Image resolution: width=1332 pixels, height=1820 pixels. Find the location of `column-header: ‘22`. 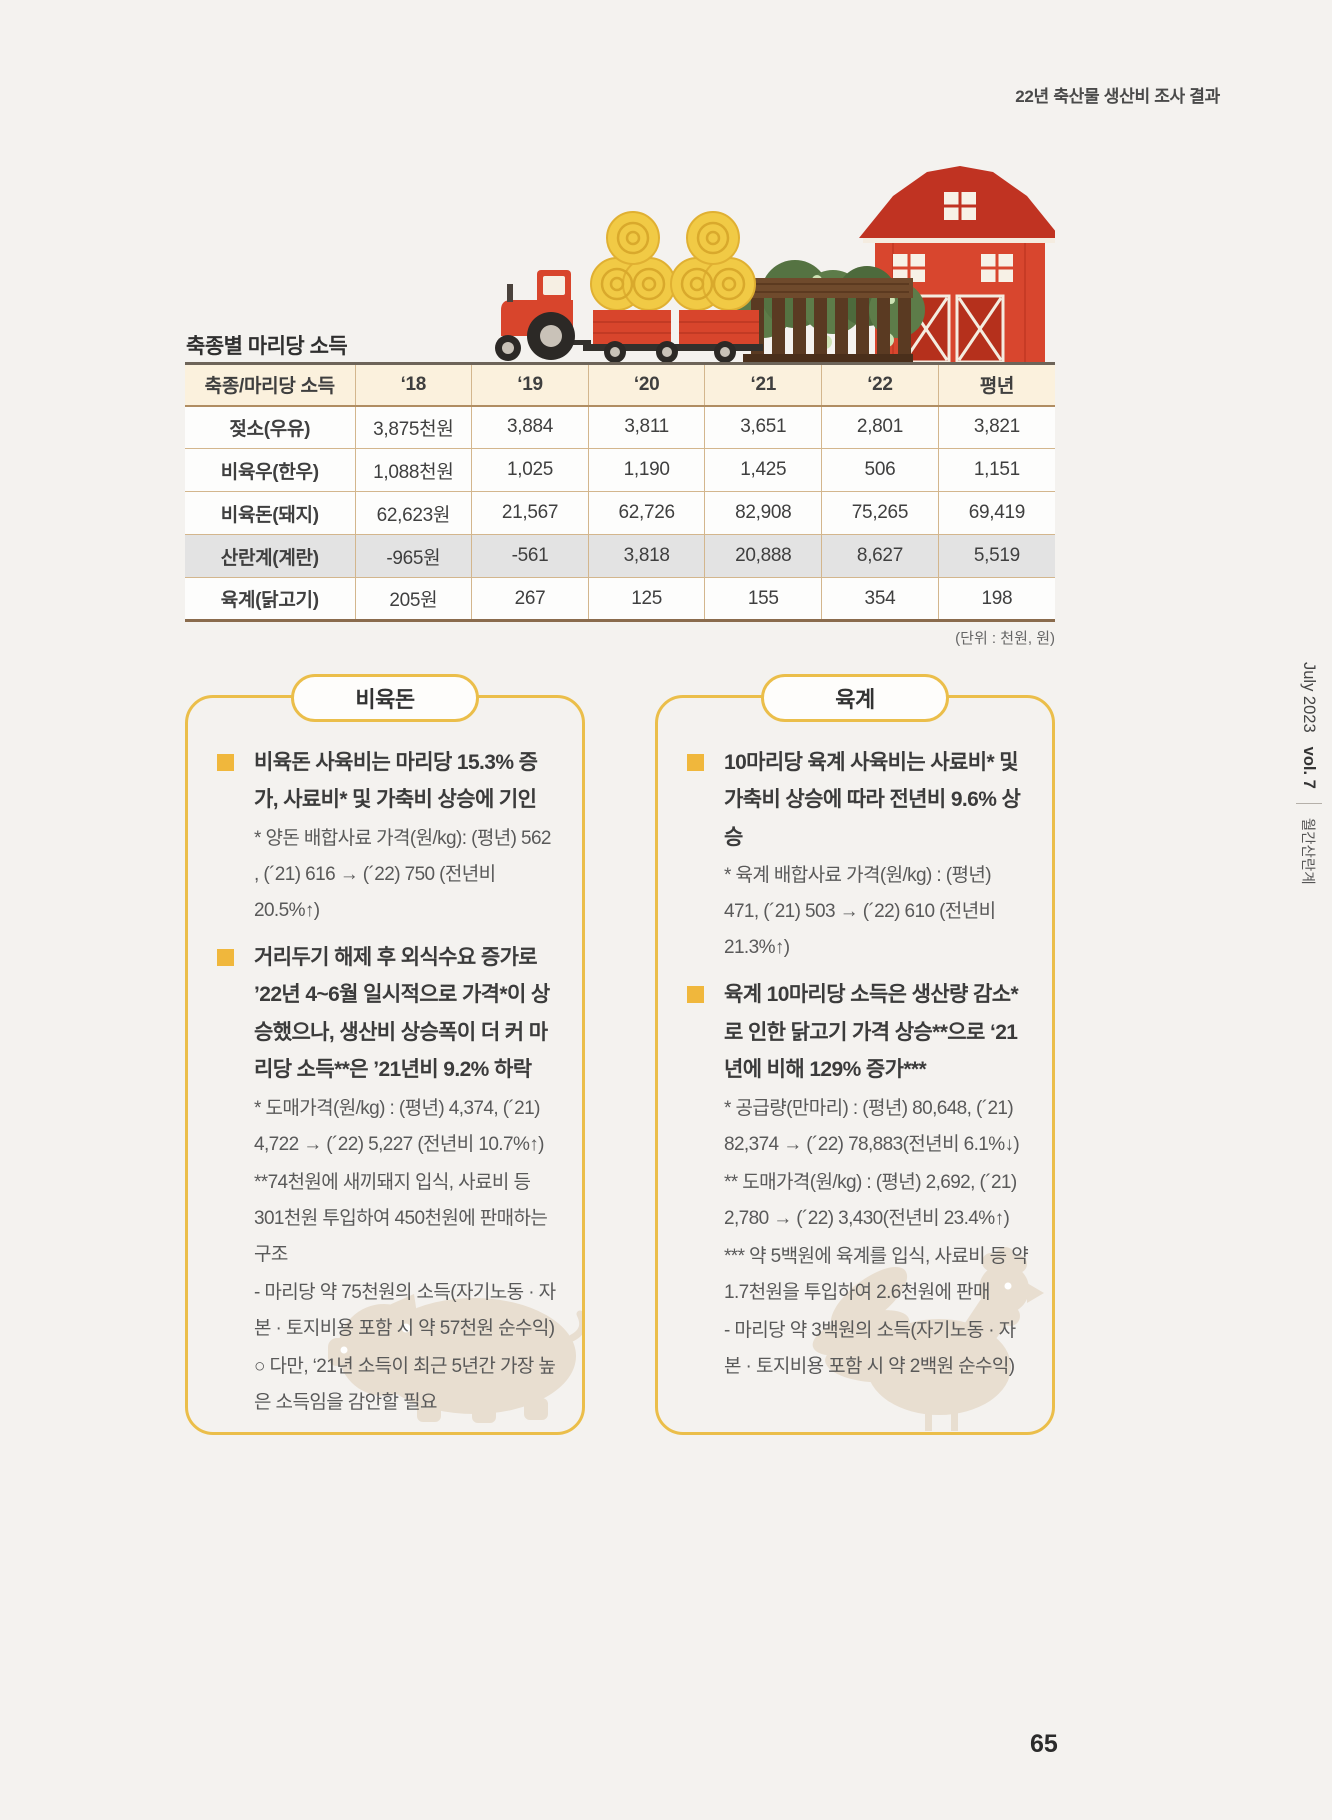

column-header: ‘22 is located at coordinates (880, 385).